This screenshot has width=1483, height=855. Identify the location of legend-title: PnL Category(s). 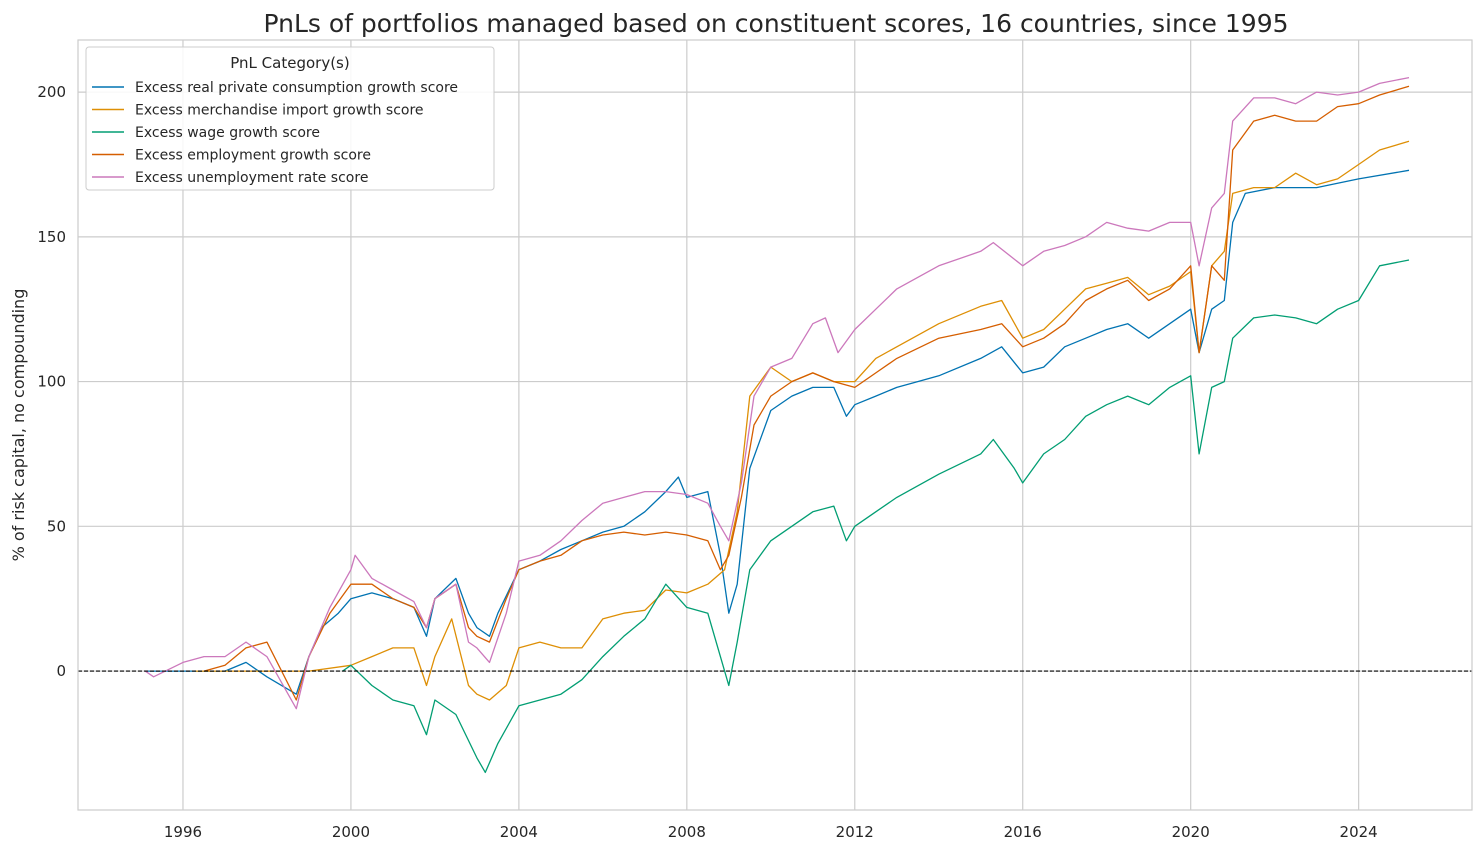
(289, 63).